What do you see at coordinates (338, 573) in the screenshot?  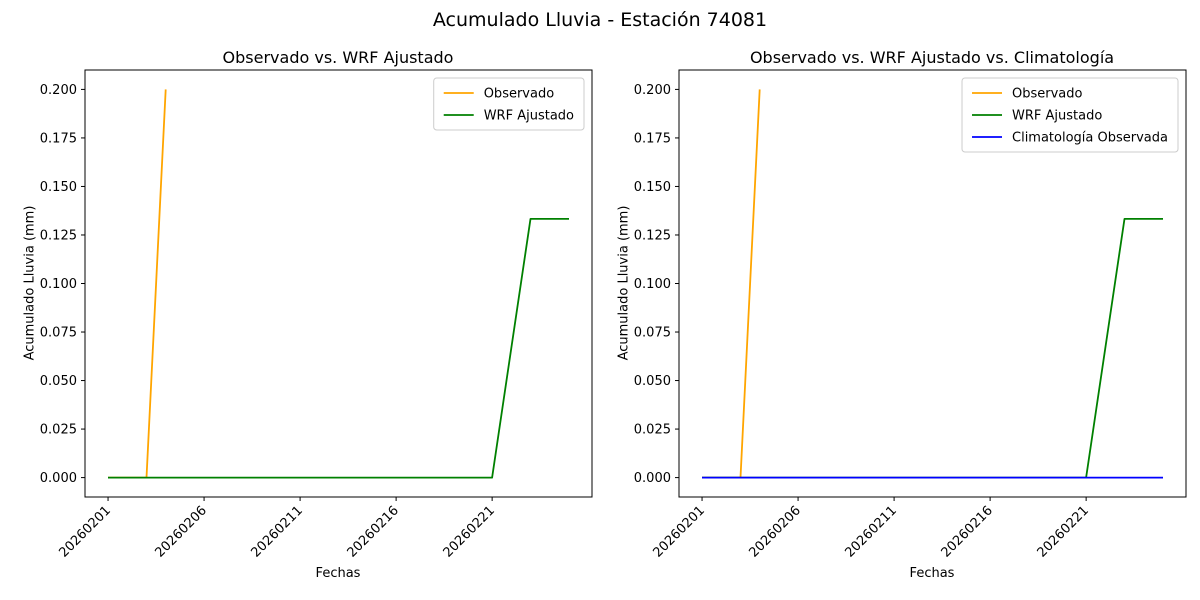 I see `left-x-axis-label: Fechas` at bounding box center [338, 573].